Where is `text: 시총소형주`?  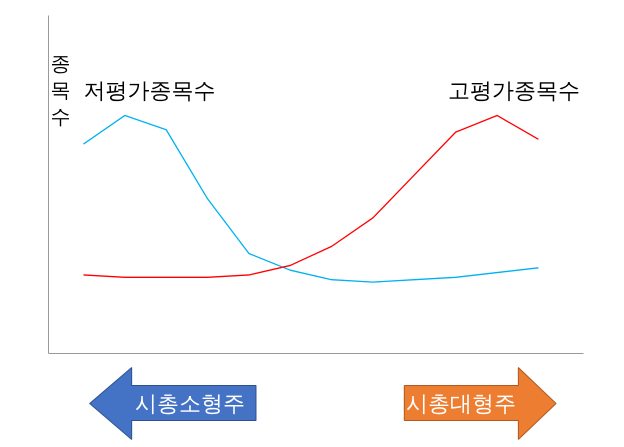 text: 시총소형주 is located at coordinates (189, 403).